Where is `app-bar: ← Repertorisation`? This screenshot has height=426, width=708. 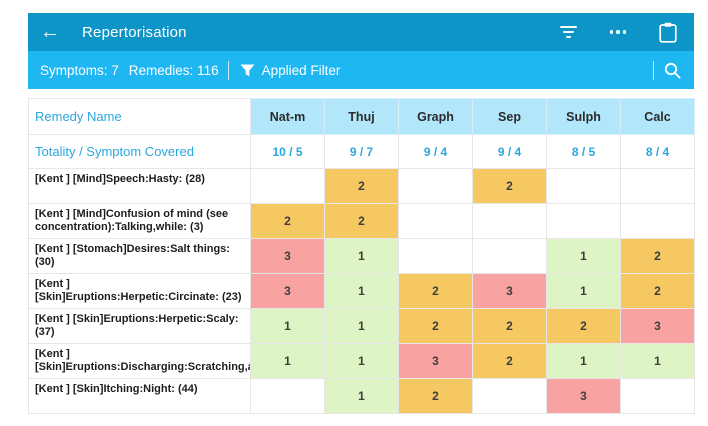
app-bar: ← Repertorisation is located at coordinates (361, 32).